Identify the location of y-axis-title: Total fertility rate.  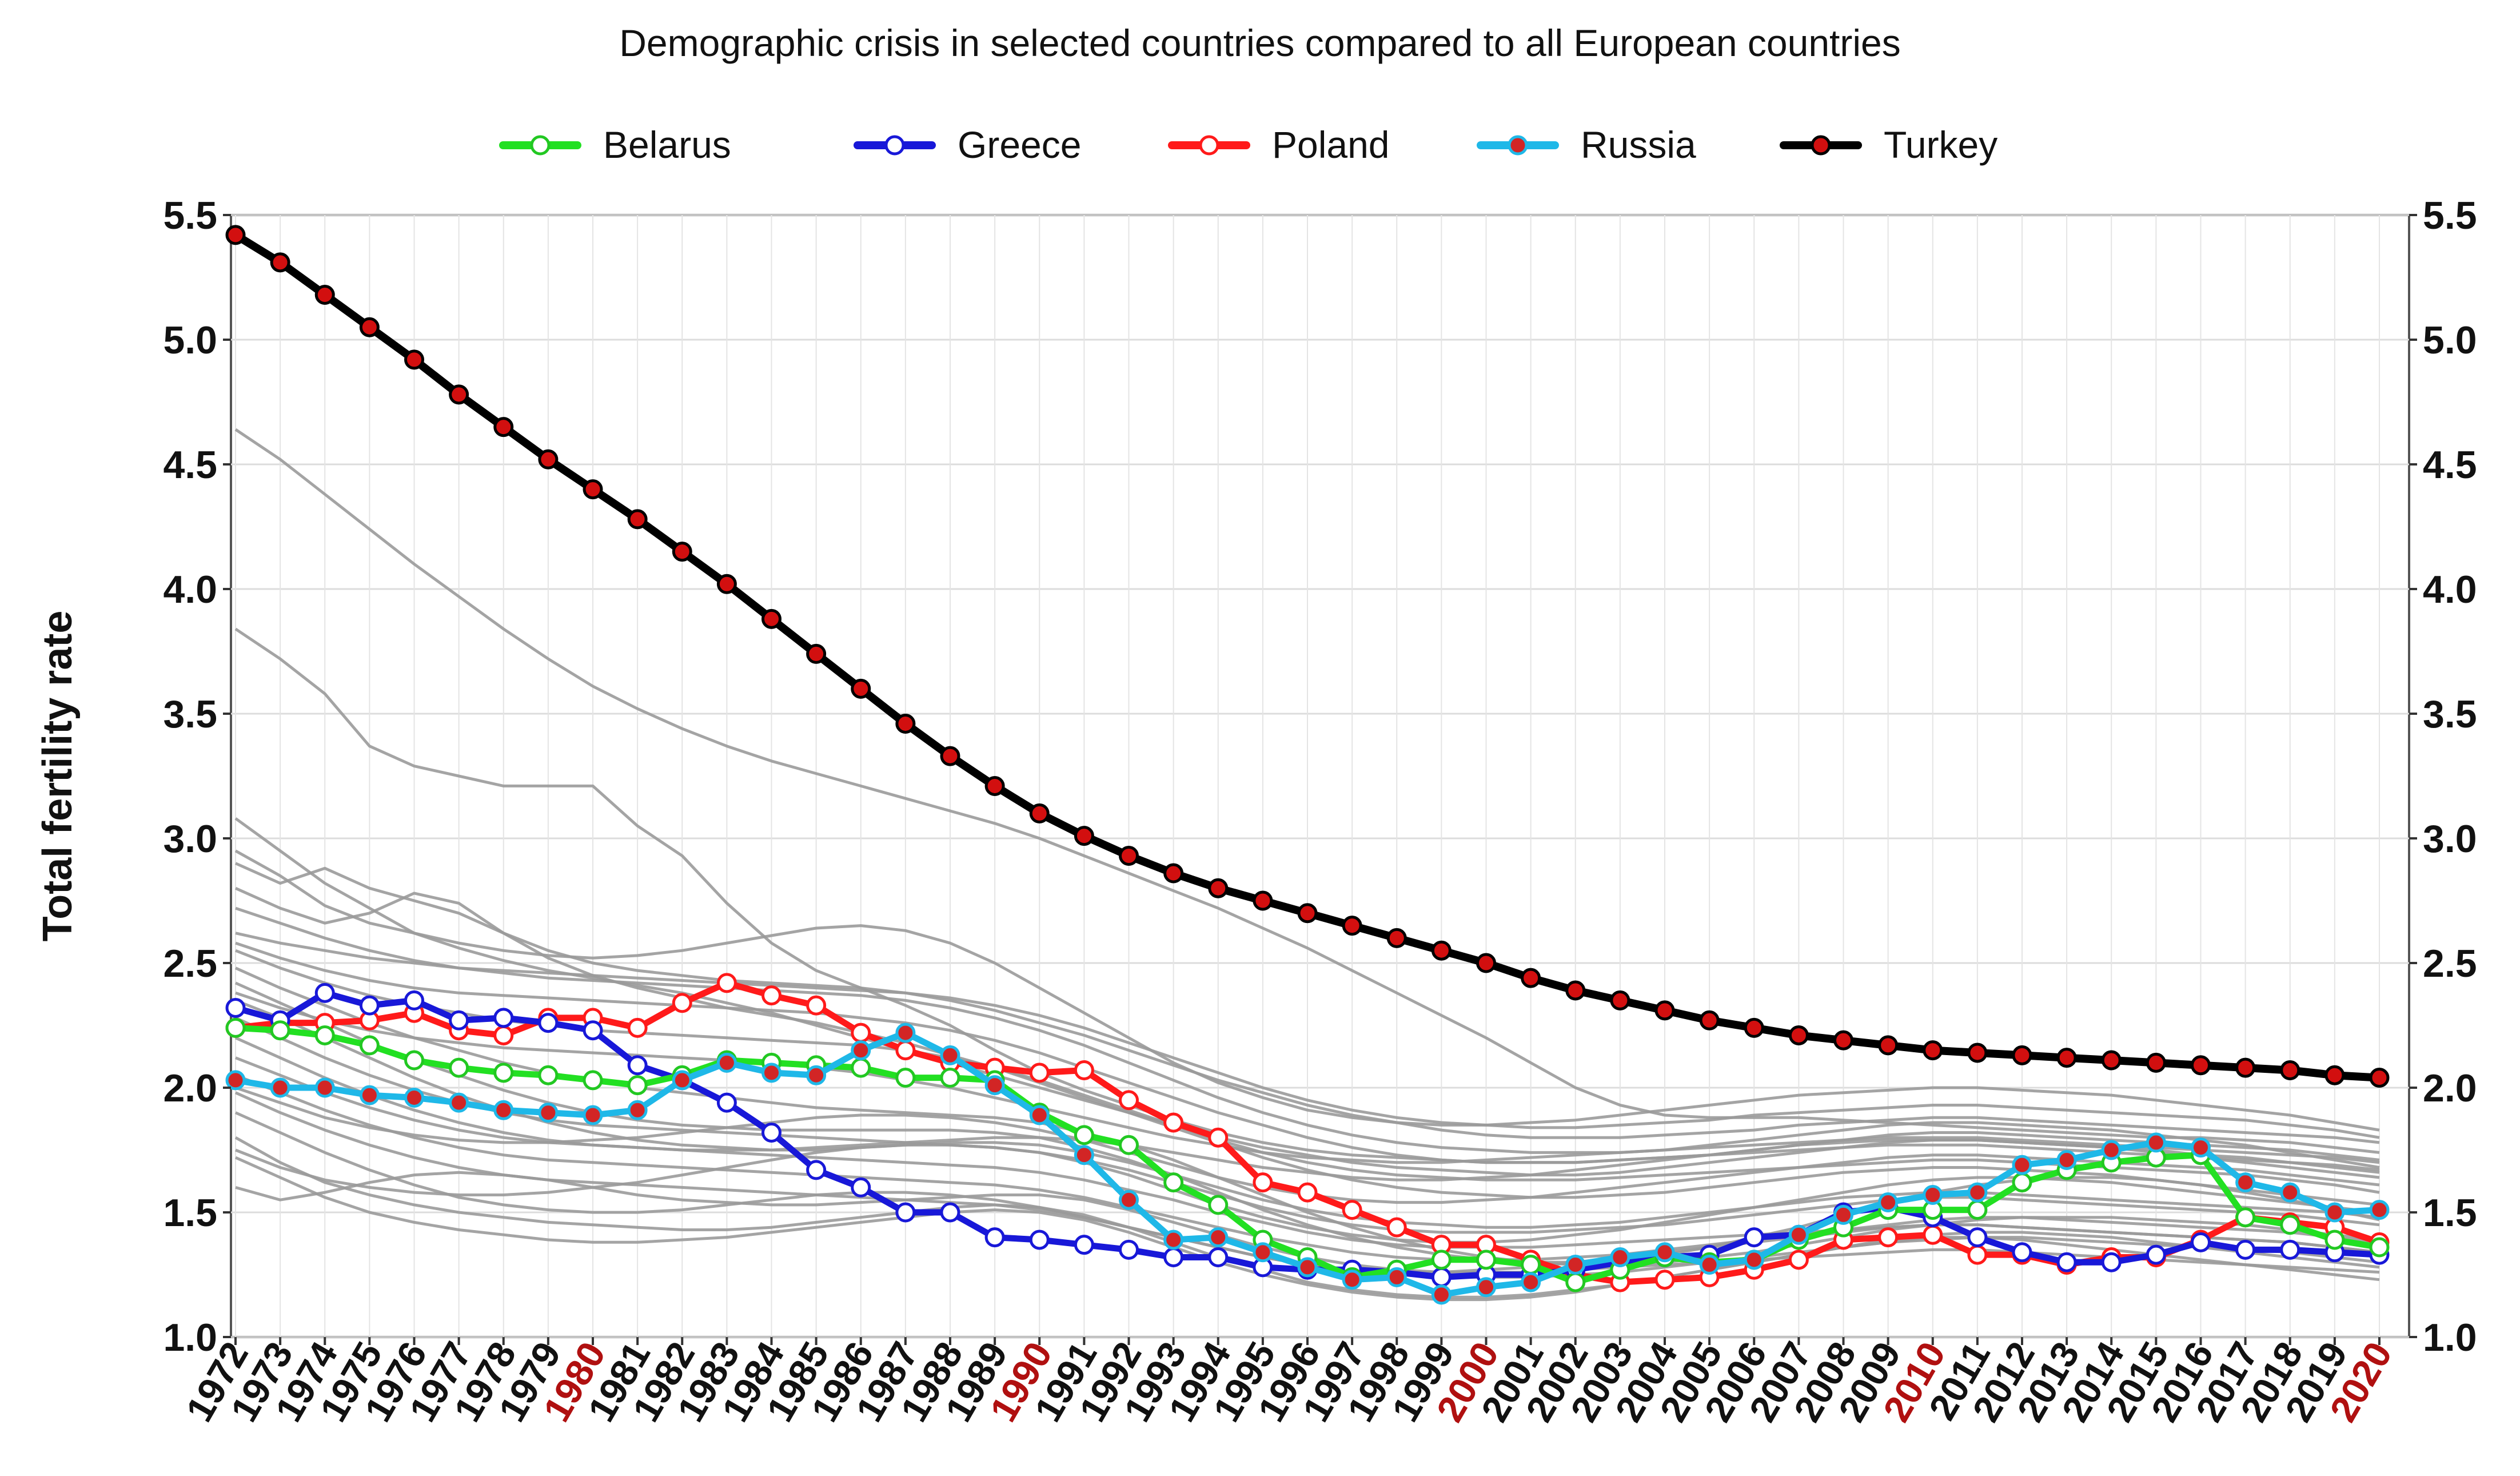
(58, 776).